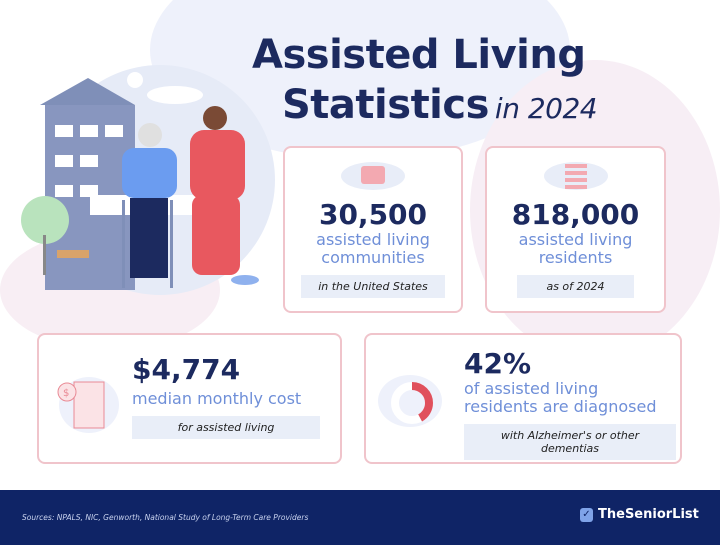  I want to click on donut-42-percent-icon, so click(410, 401).